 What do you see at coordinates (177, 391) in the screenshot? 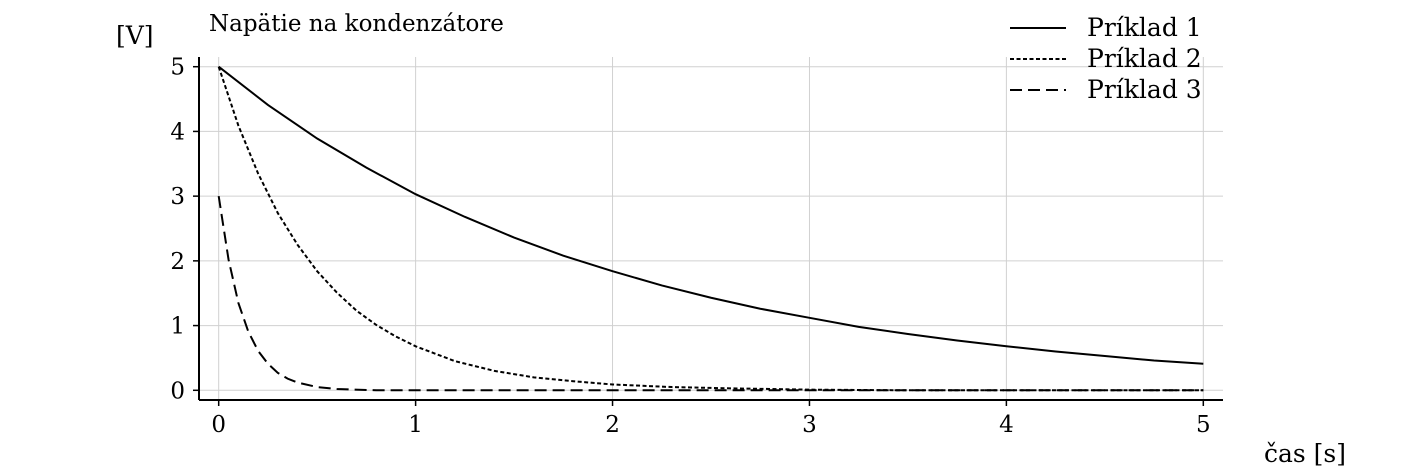
I see `y-tick-label: 0` at bounding box center [177, 391].